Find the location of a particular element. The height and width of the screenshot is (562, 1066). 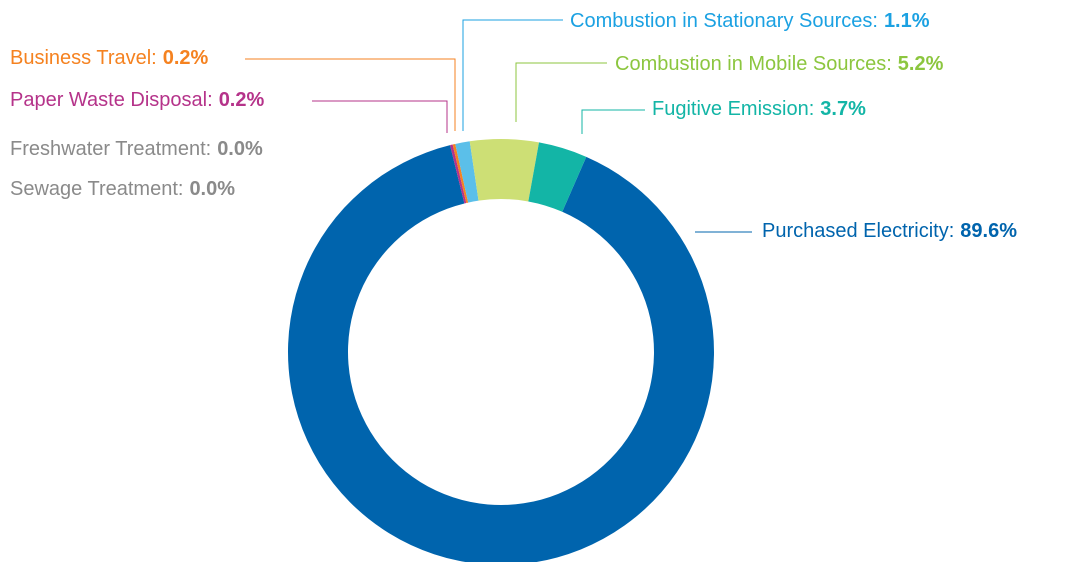

slice-label: Business Travel: 0.2% is located at coordinates (109, 58).